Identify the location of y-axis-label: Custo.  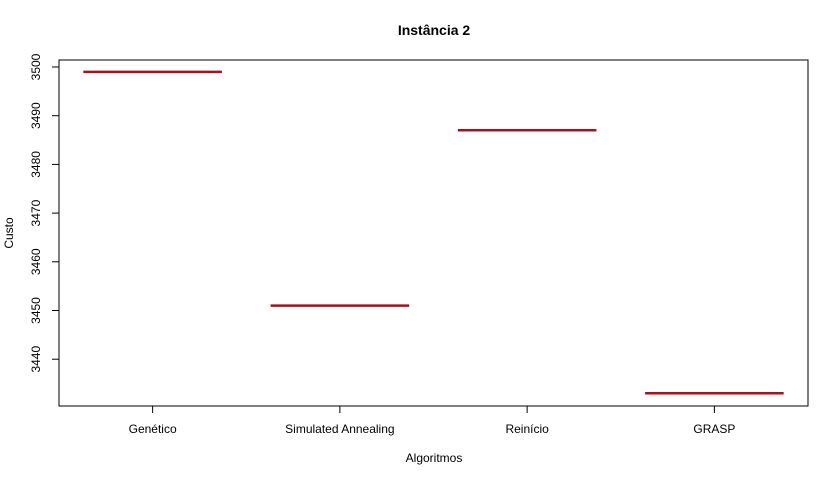
(9, 233).